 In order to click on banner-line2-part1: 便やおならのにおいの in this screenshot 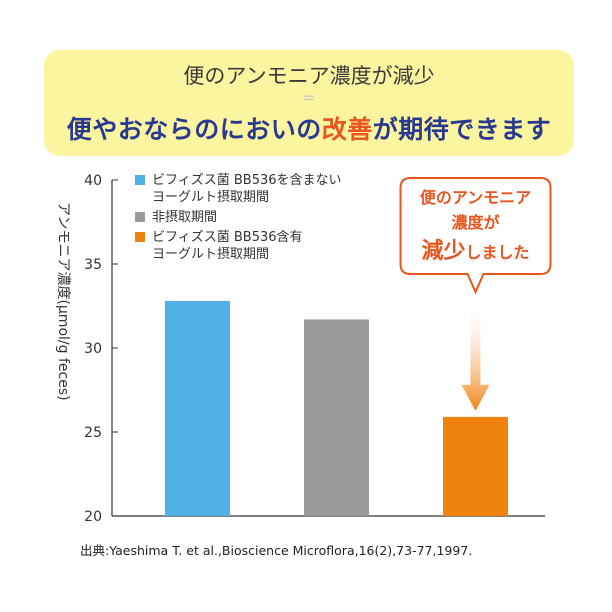, I will do `click(194, 129)`.